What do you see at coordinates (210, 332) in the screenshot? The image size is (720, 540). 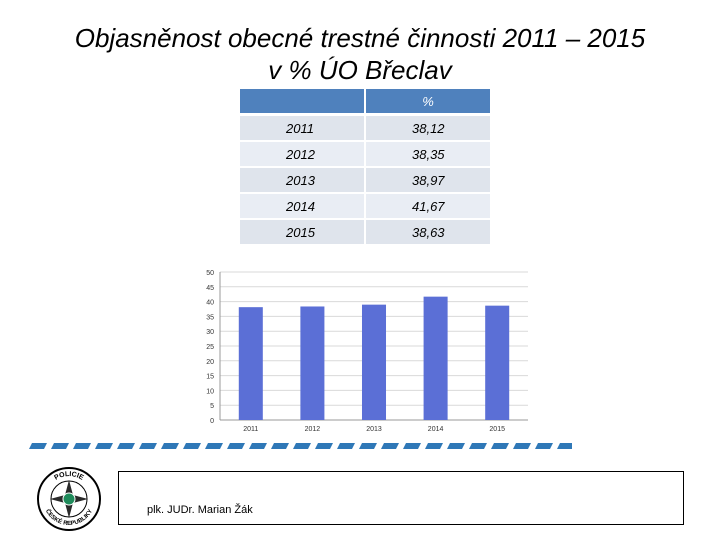 I see `y-tick-label: 30` at bounding box center [210, 332].